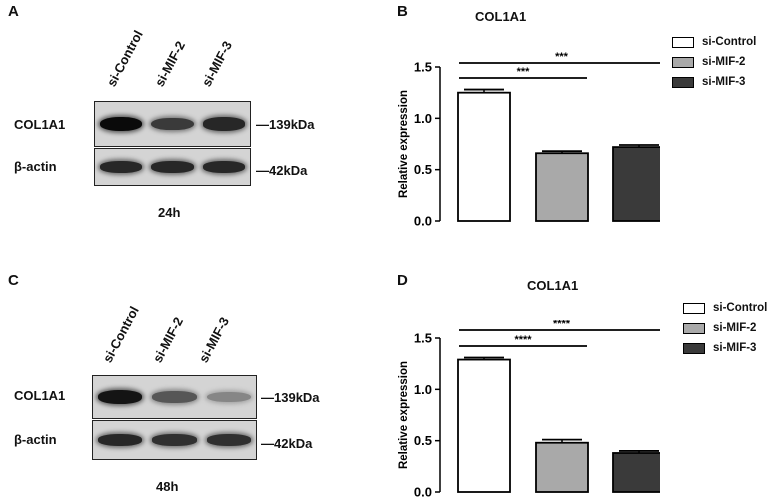  What do you see at coordinates (169, 212) in the screenshot?
I see `time-label-24h: 24h` at bounding box center [169, 212].